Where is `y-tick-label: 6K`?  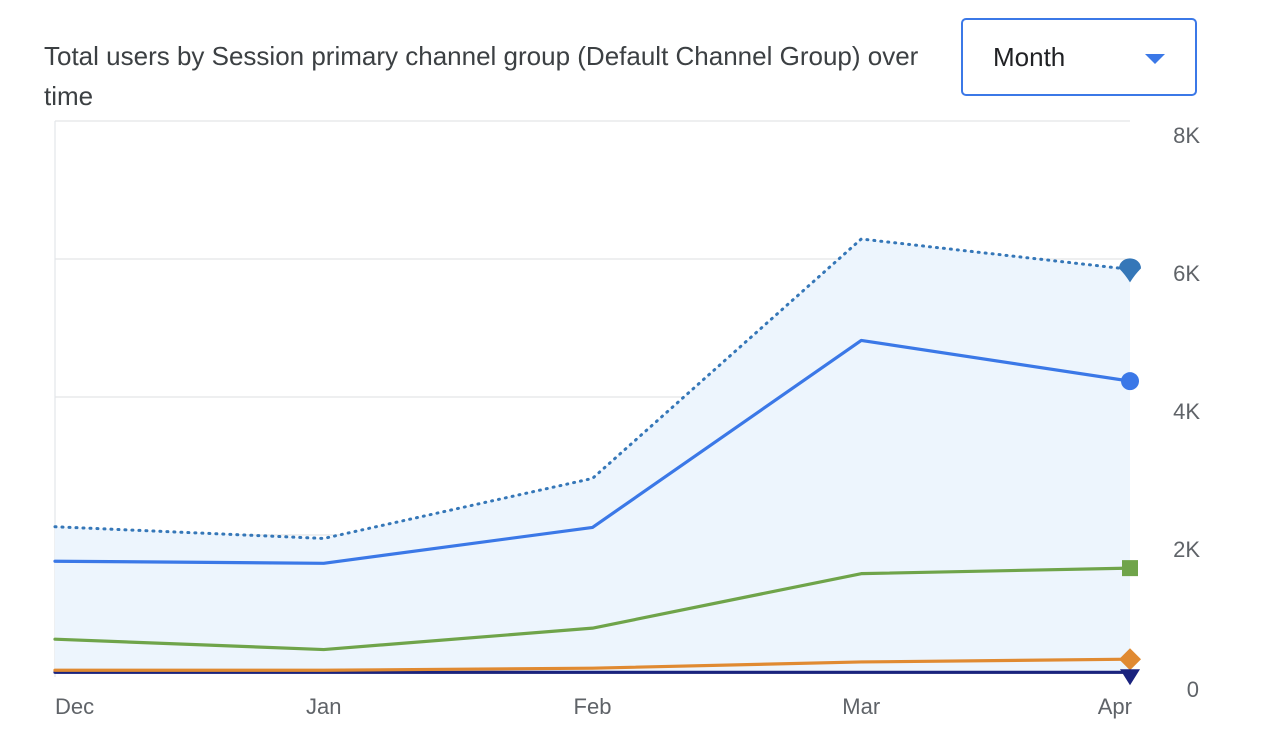 y-tick-label: 6K is located at coordinates (1186, 273).